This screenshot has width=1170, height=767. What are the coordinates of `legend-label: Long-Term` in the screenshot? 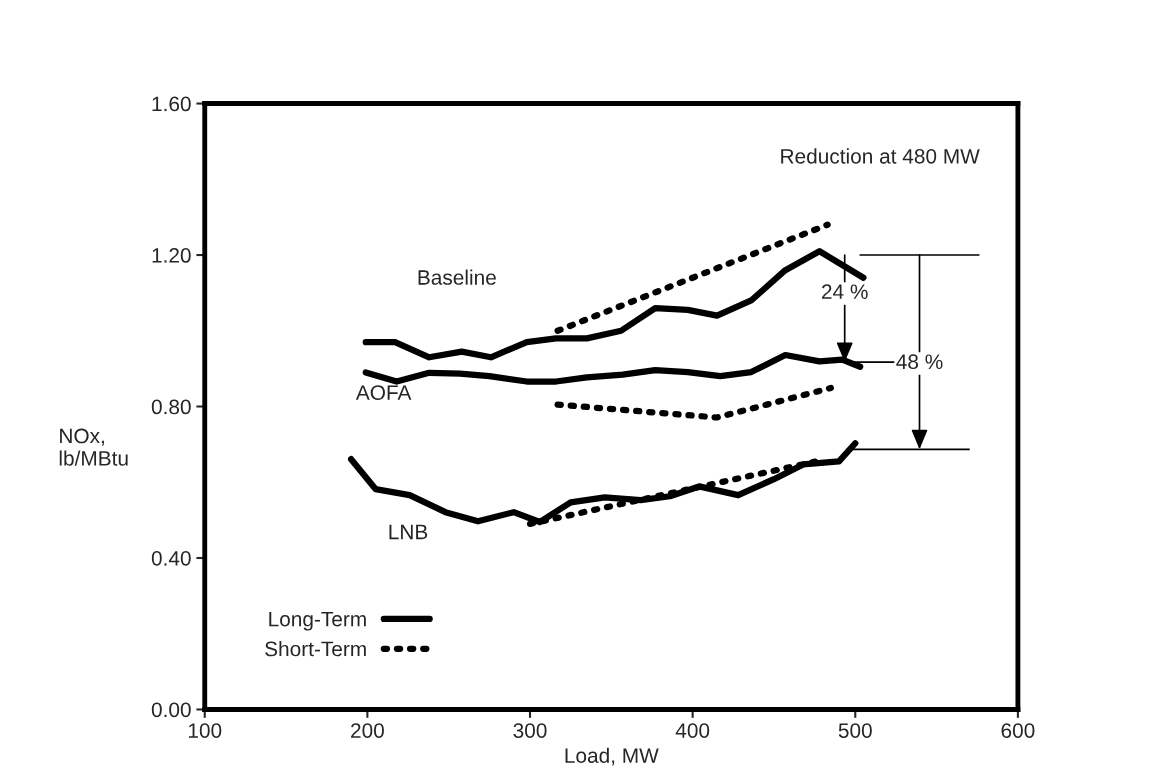 It's located at (317, 621).